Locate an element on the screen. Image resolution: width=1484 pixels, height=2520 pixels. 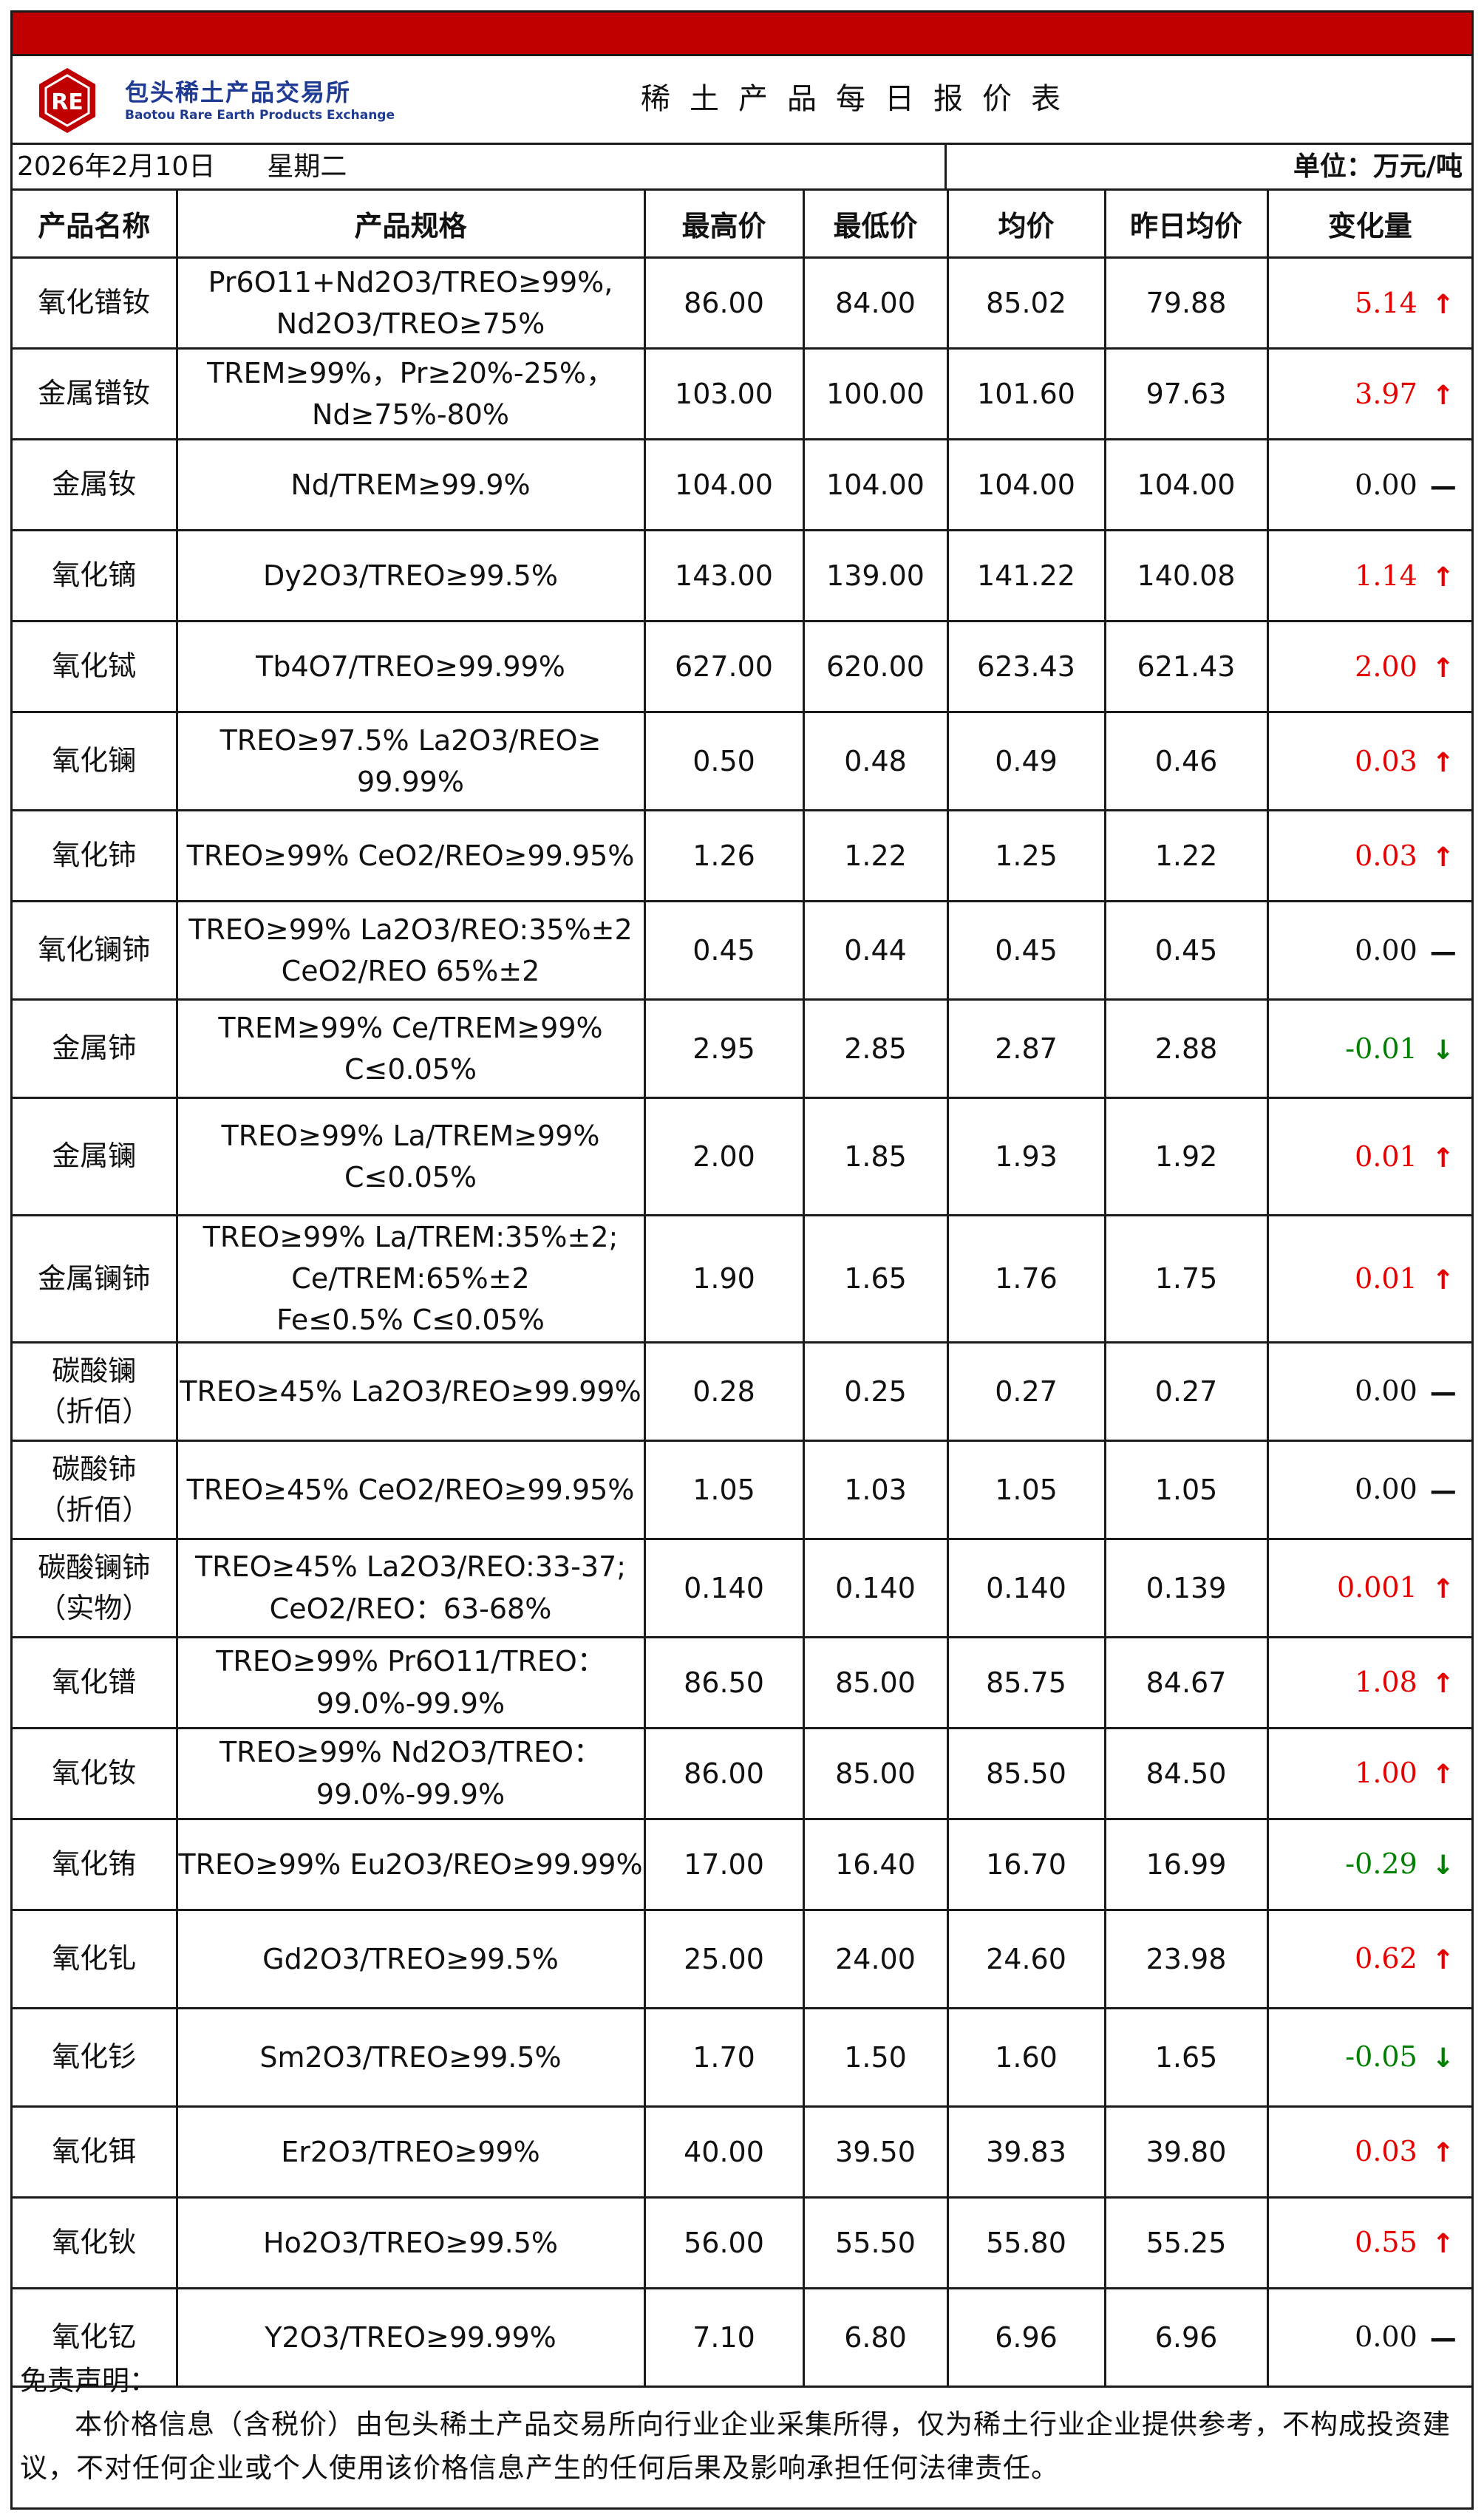
prev-avg-price: 104.00 is located at coordinates (1186, 485).